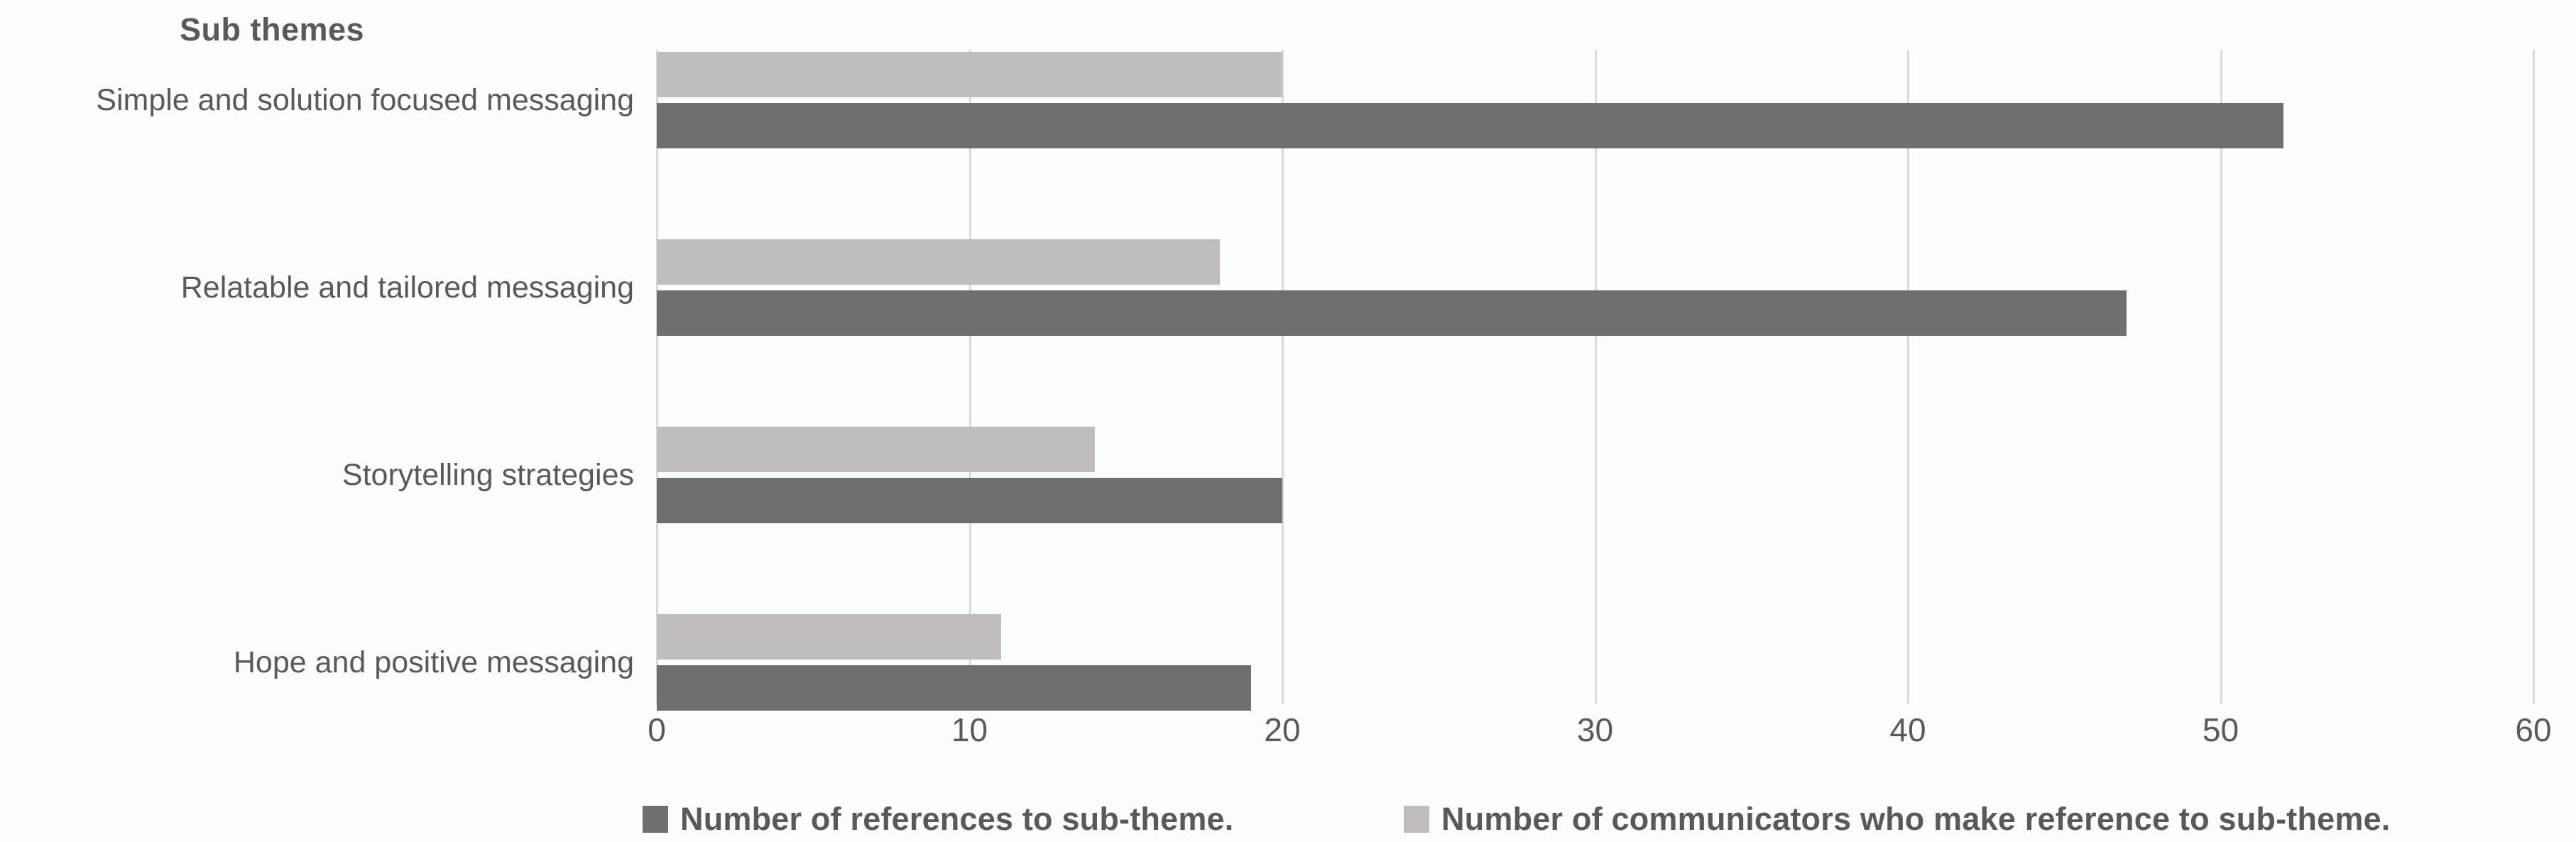 This screenshot has width=2576, height=842. I want to click on x-tick-label-0: 0, so click(657, 729).